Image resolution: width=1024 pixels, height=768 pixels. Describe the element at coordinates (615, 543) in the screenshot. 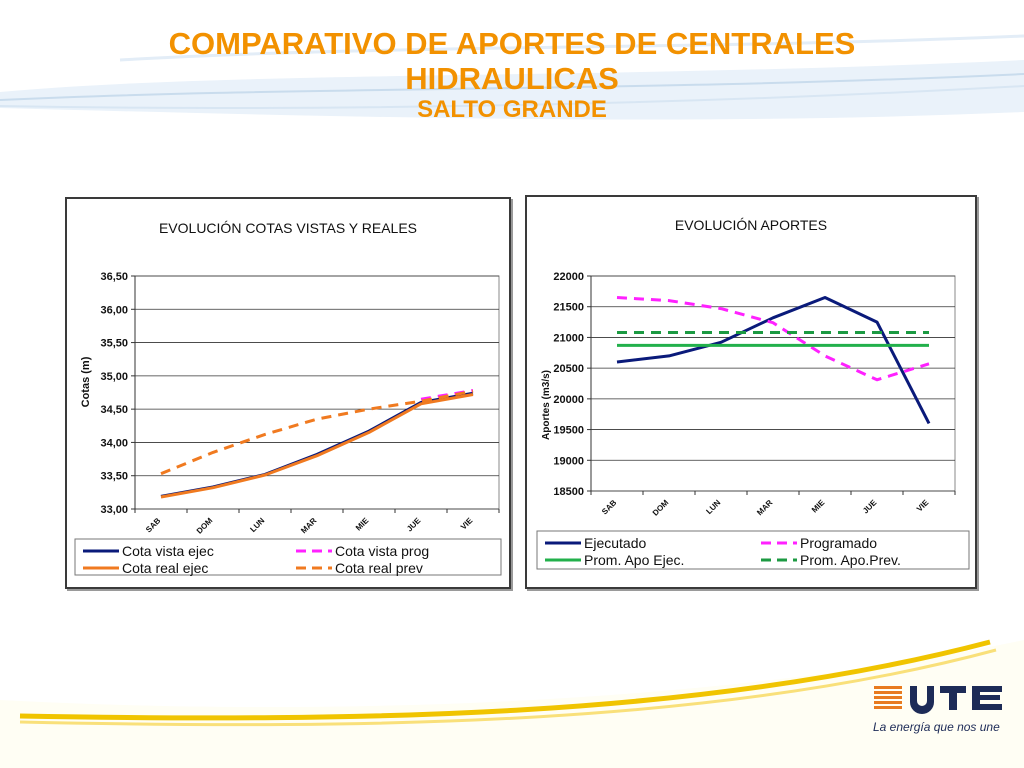

I see `legend-label: Ejecutado` at that location.